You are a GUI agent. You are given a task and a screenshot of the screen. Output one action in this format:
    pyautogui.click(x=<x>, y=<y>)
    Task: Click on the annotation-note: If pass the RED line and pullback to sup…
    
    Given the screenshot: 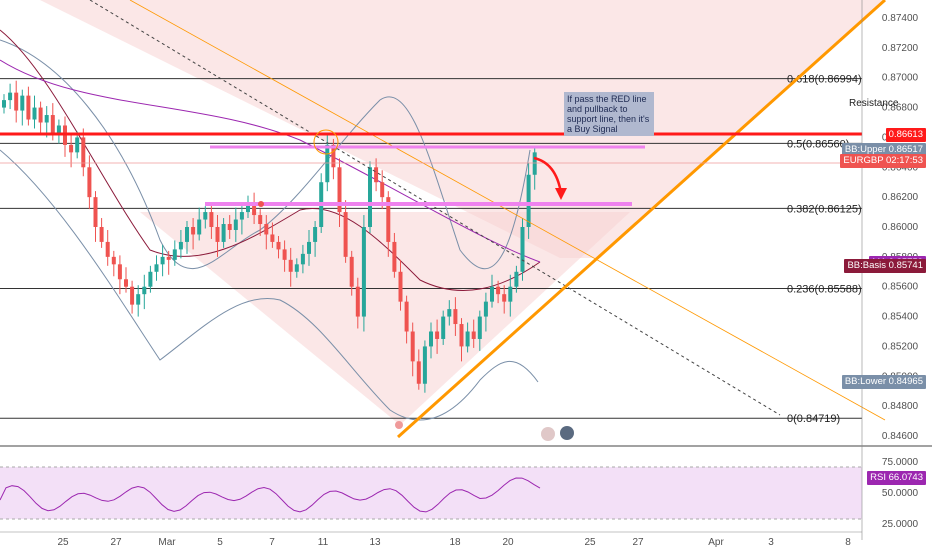 What is the action you would take?
    pyautogui.click(x=609, y=114)
    